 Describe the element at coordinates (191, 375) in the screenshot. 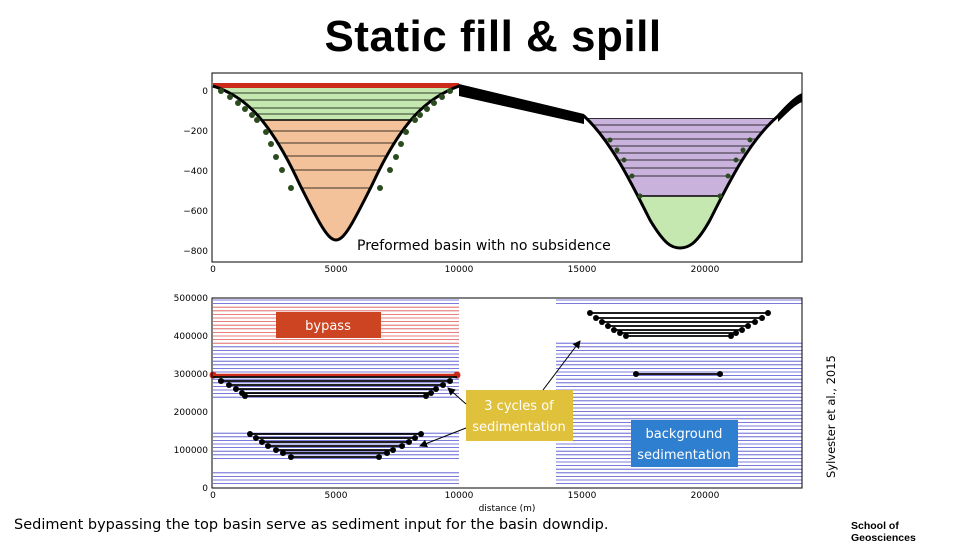

I see `bottom-ytick: 300000` at that location.